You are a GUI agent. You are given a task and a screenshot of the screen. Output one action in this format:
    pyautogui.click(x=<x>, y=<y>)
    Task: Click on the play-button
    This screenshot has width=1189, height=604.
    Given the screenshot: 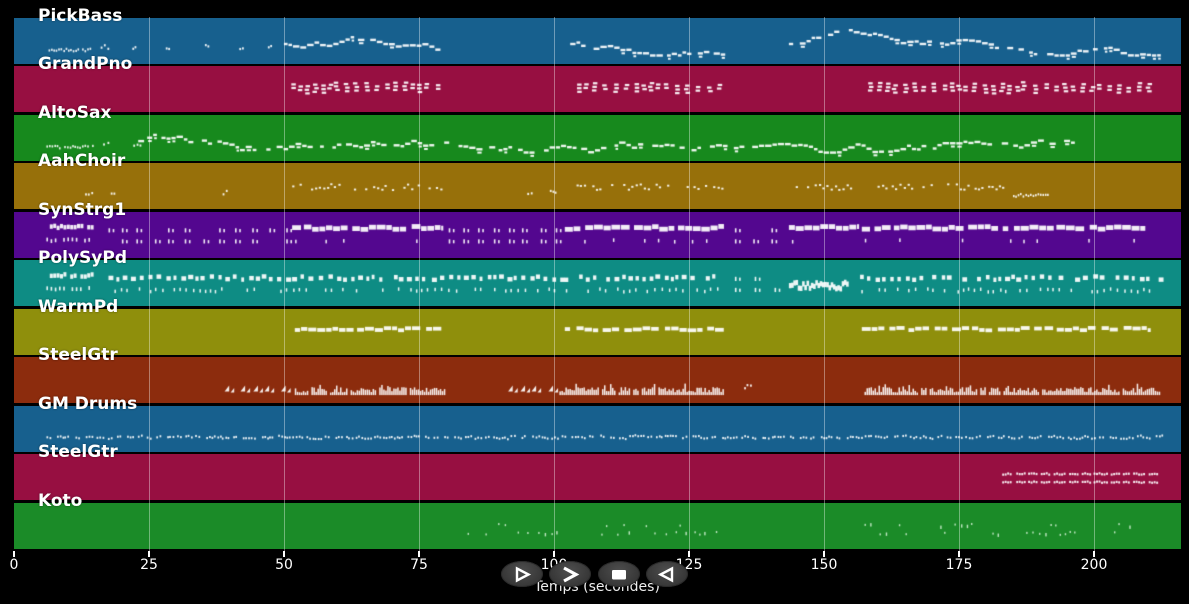 What is the action you would take?
    pyautogui.click(x=522, y=574)
    